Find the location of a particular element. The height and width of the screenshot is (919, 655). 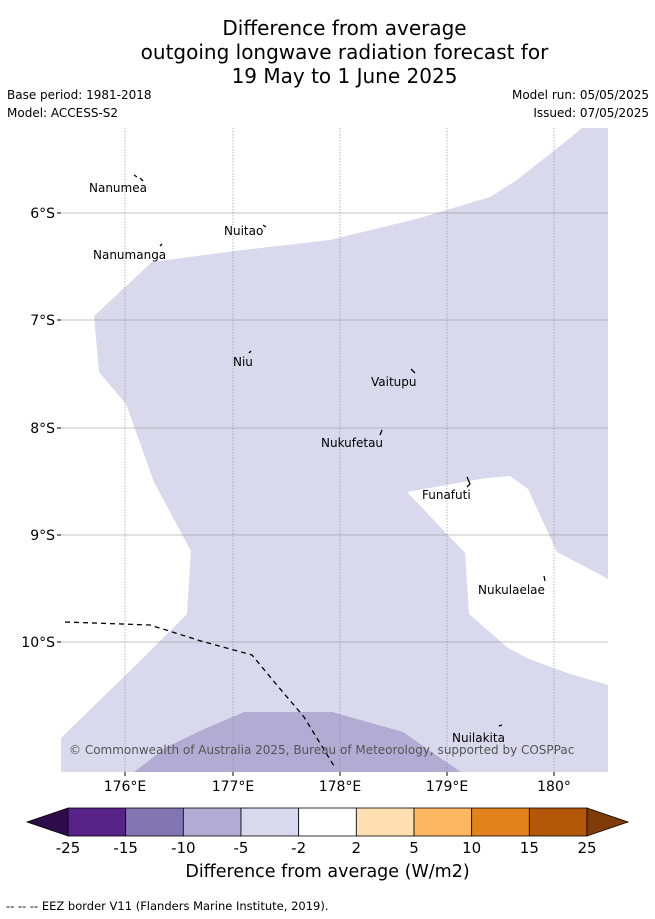

title-line-2: outgoing longwave radiation forecast for is located at coordinates (344, 52).